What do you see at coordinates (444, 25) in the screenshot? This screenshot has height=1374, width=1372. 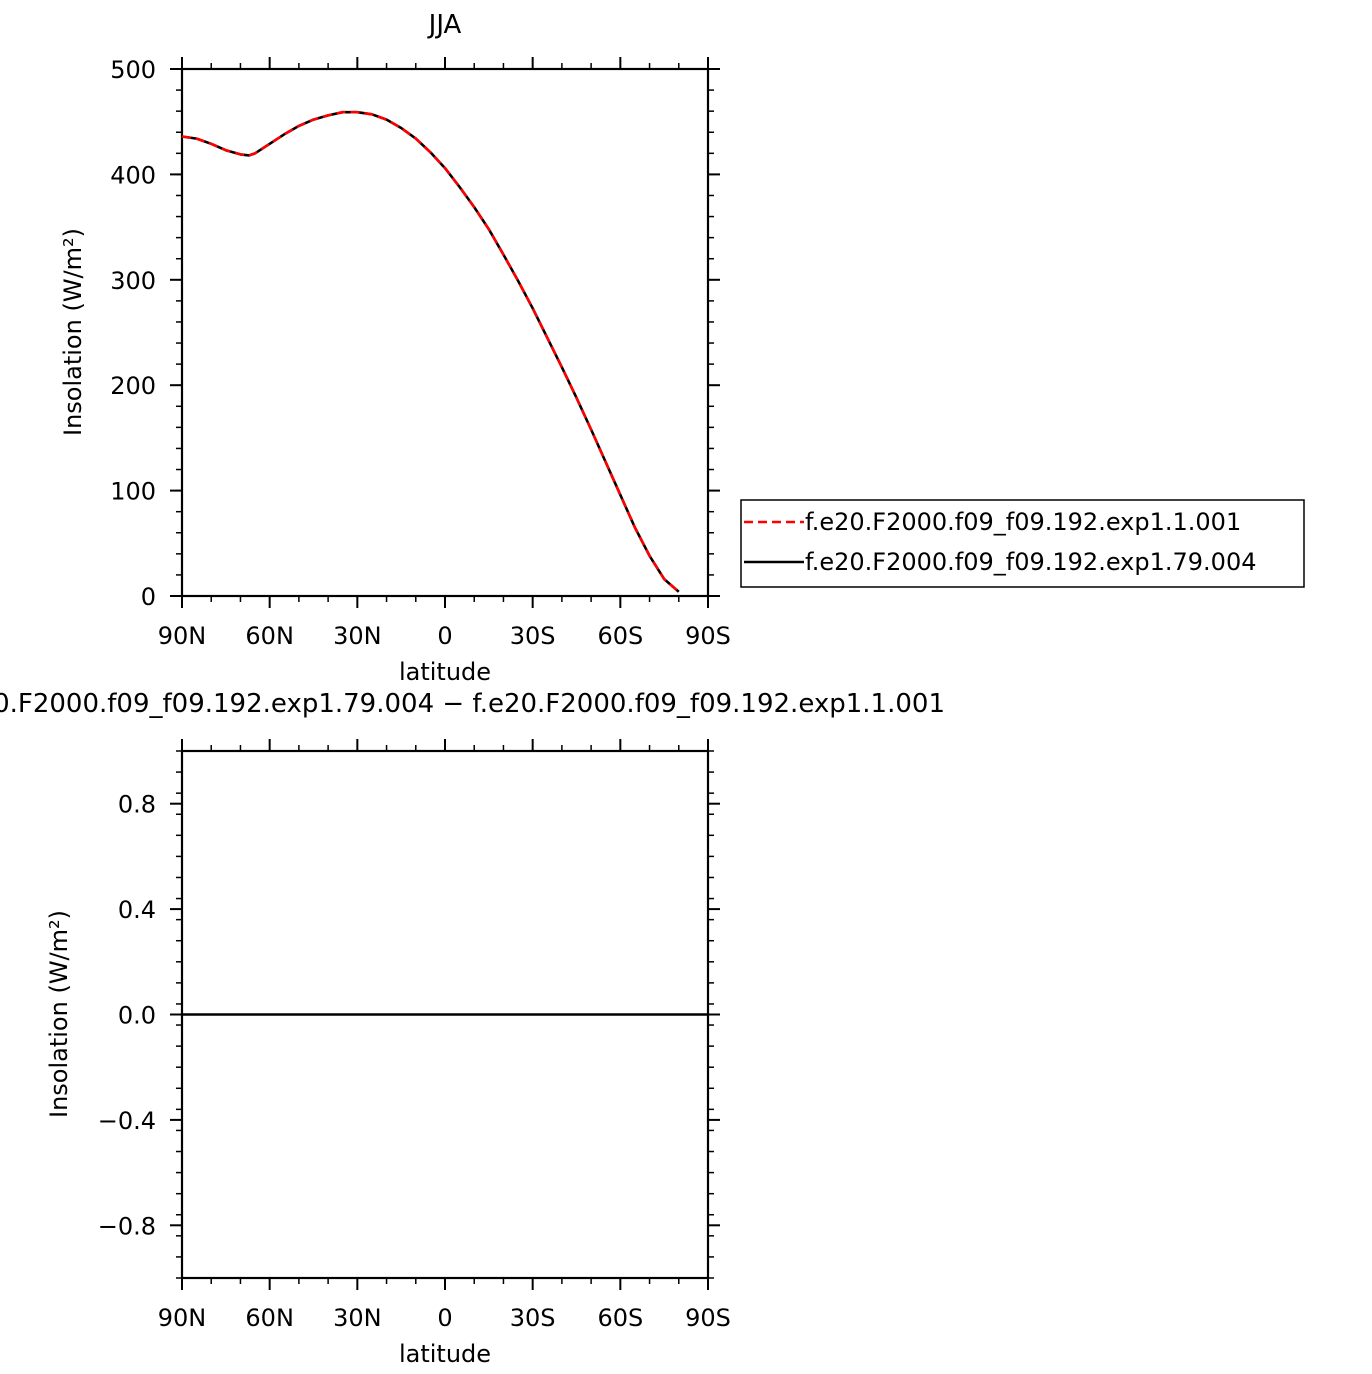 I see `chart-title: JJA` at bounding box center [444, 25].